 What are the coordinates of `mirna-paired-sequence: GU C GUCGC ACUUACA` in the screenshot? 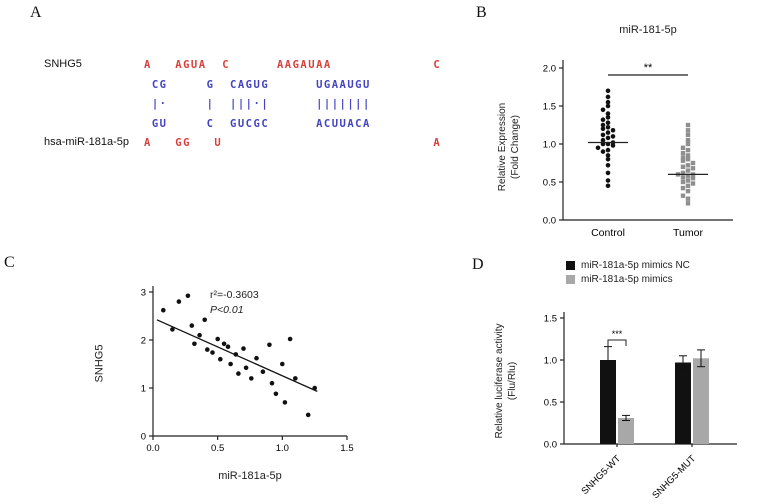 It's located at (257, 123).